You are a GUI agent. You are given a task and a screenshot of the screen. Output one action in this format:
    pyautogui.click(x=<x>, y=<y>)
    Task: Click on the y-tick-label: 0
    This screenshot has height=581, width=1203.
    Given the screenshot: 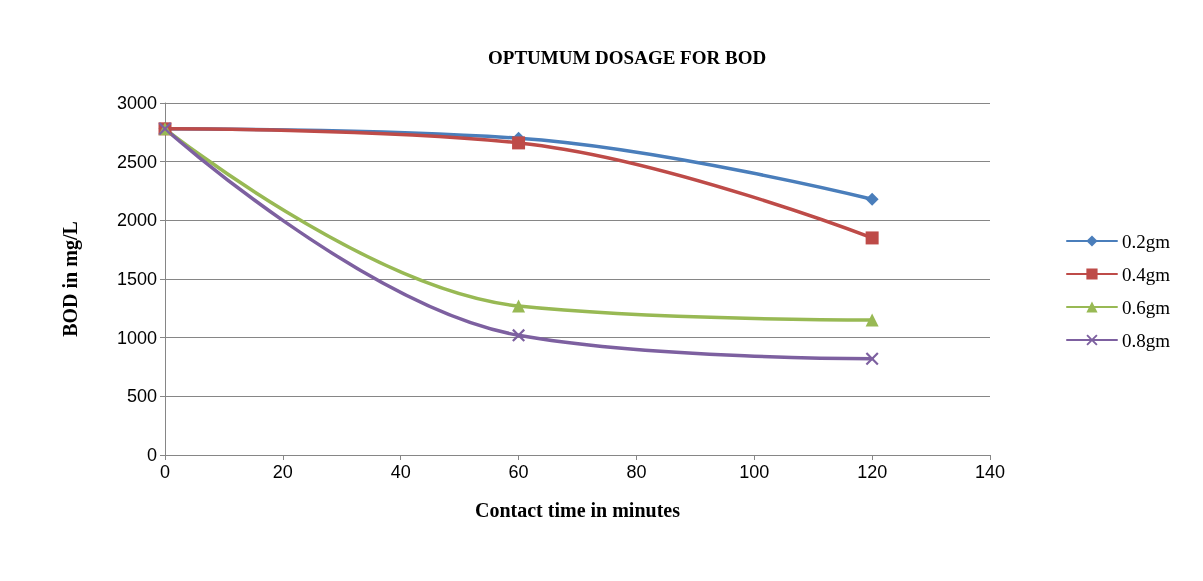 What is the action you would take?
    pyautogui.click(x=151, y=455)
    